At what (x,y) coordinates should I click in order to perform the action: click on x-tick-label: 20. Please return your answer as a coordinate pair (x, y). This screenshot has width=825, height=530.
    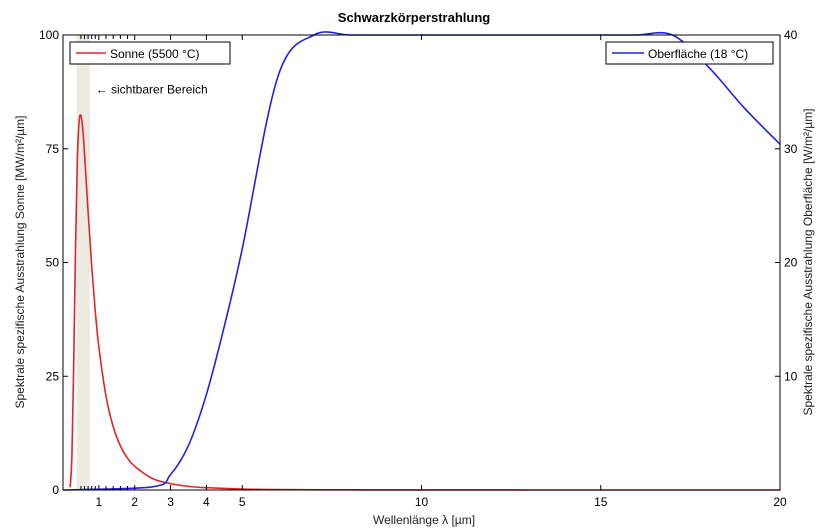
    Looking at the image, I should click on (780, 502).